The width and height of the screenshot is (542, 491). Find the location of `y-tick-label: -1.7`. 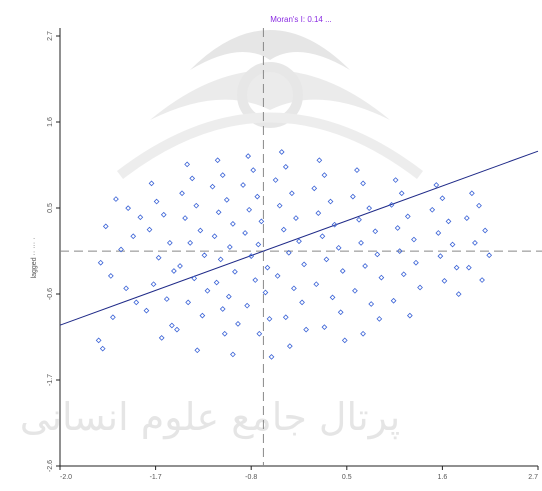

y-tick-label: -1.7 is located at coordinates (50, 380).